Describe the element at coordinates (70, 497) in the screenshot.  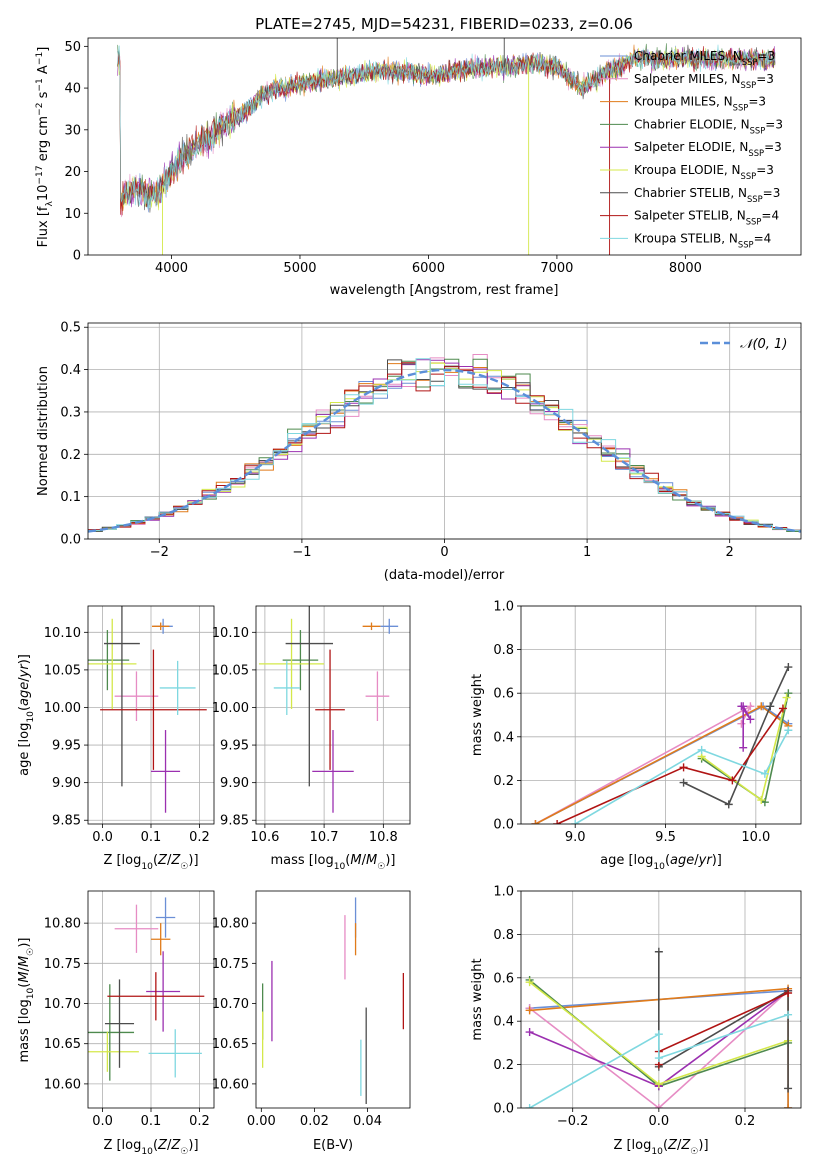
I see `y-tick-label: 0.1` at that location.